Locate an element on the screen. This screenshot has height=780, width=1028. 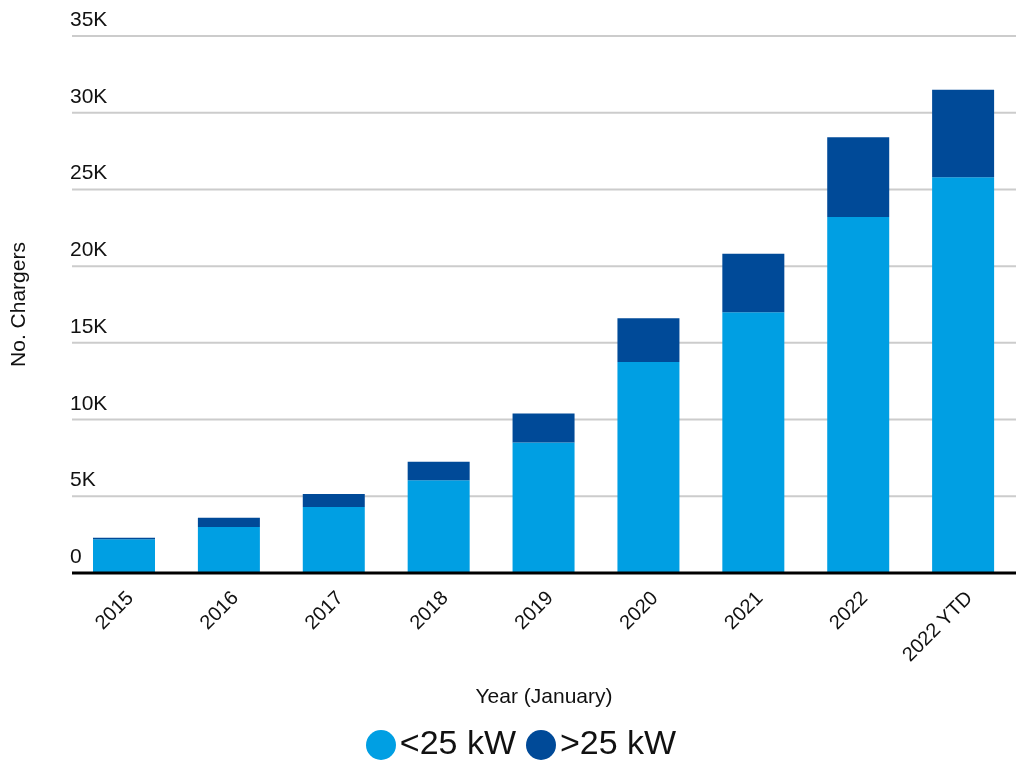
x-axis-title: Year (January) is located at coordinates (544, 695).